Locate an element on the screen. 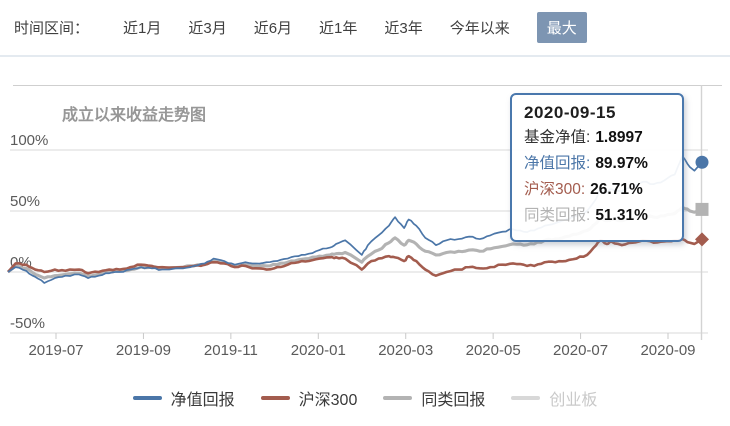 This screenshot has height=426, width=730. time-range-tab-今年以来: 今年以来 is located at coordinates (479, 28).